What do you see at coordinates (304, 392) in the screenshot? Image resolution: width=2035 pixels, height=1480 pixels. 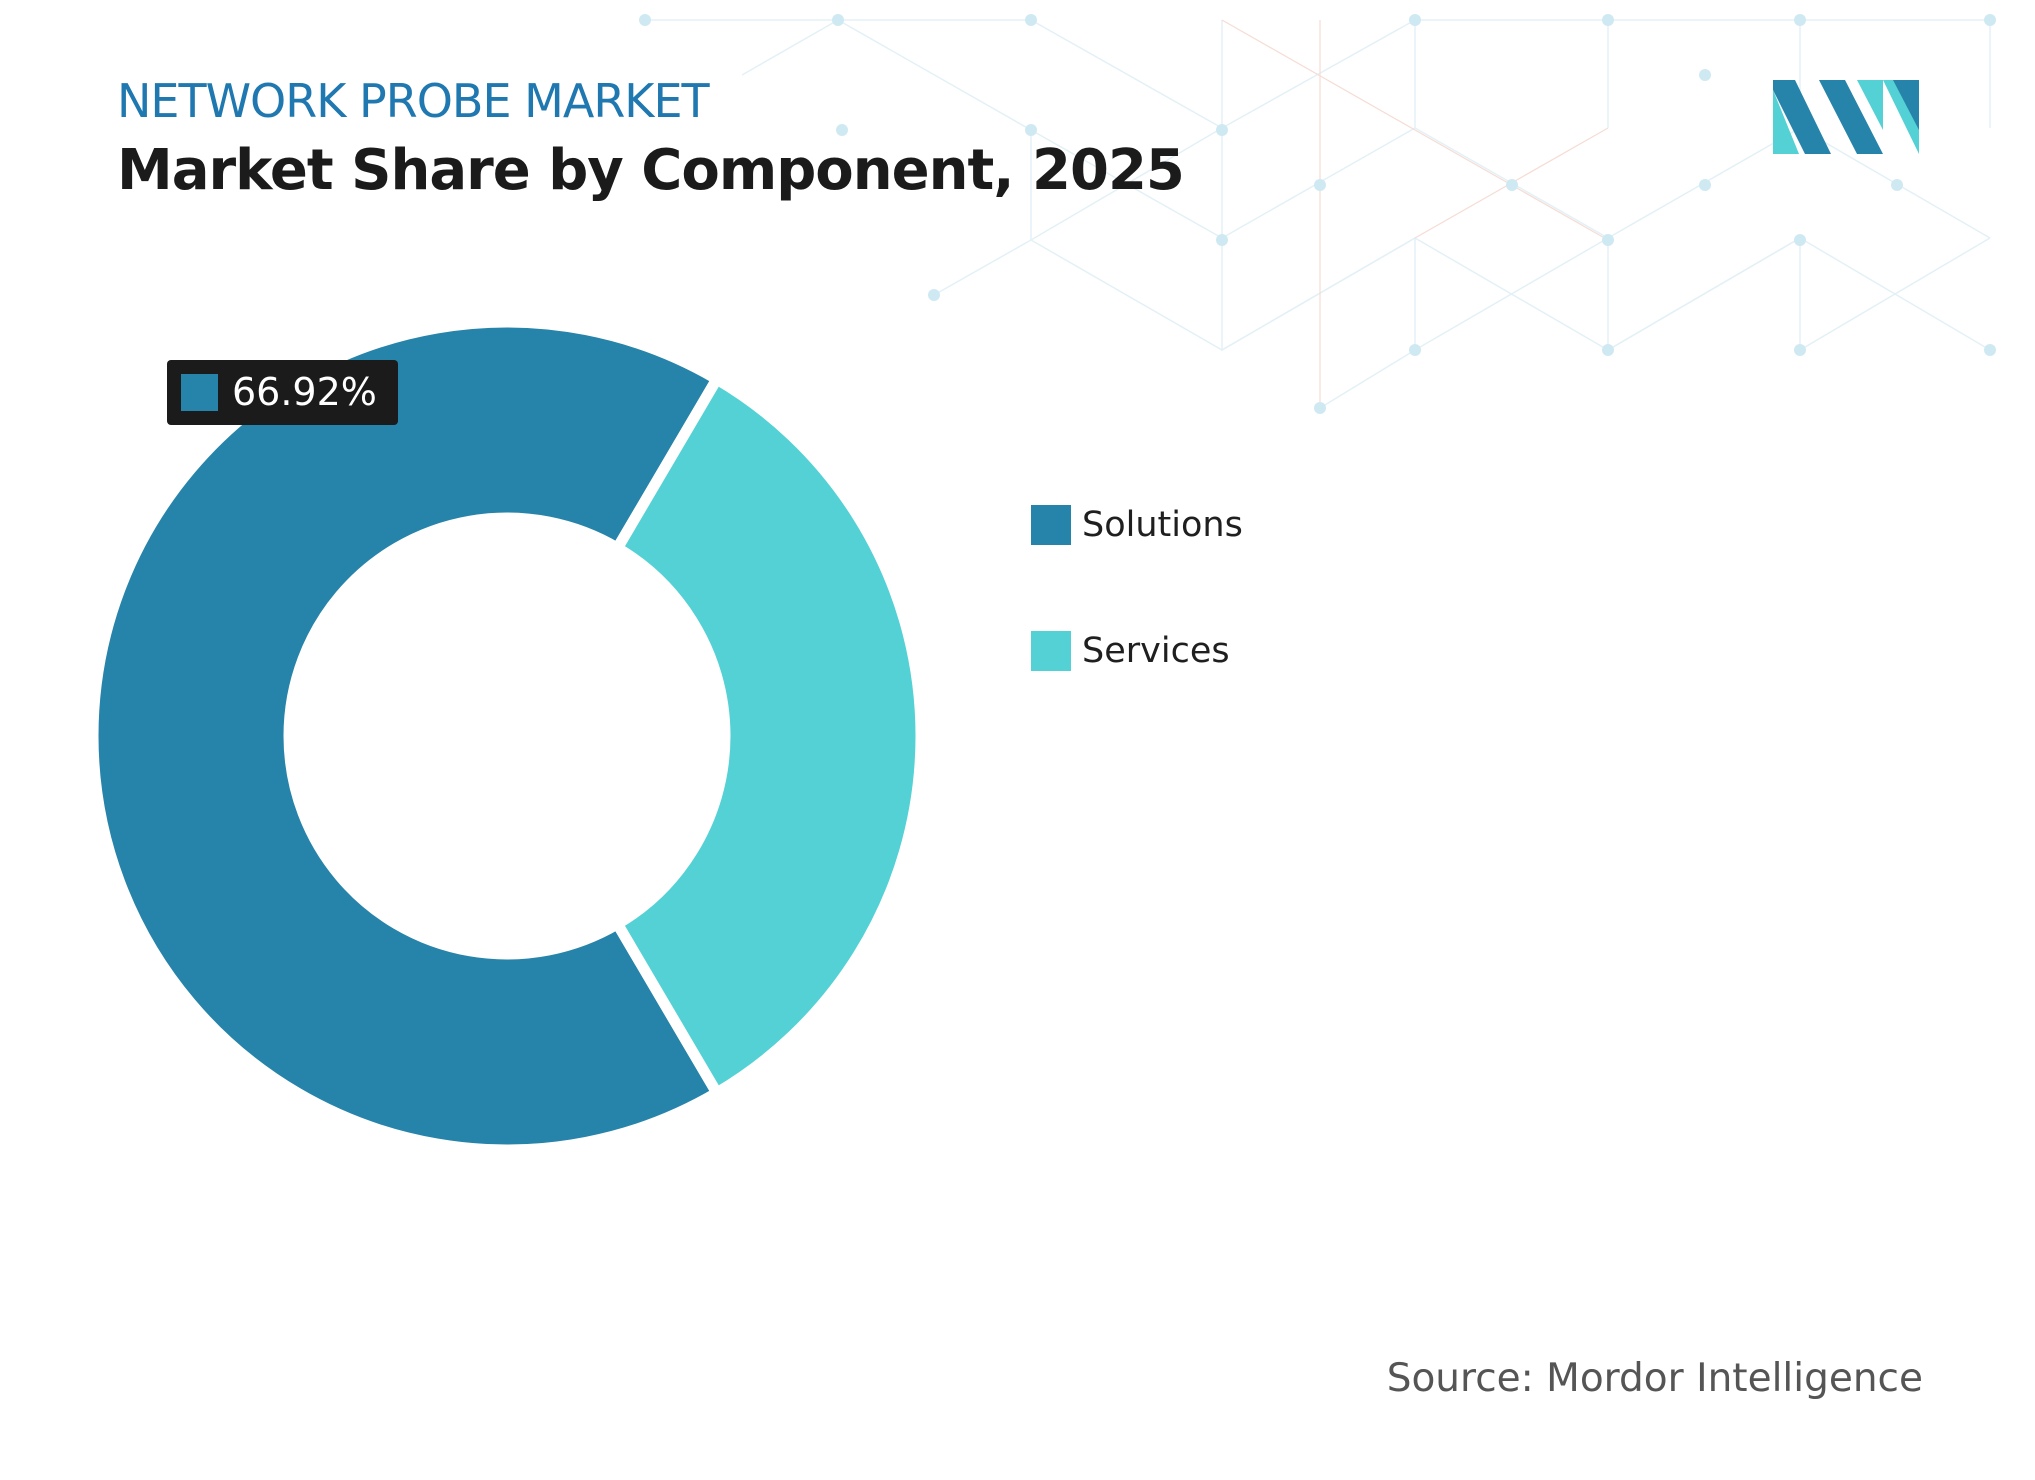 I see `data-label-text: 66.92%` at bounding box center [304, 392].